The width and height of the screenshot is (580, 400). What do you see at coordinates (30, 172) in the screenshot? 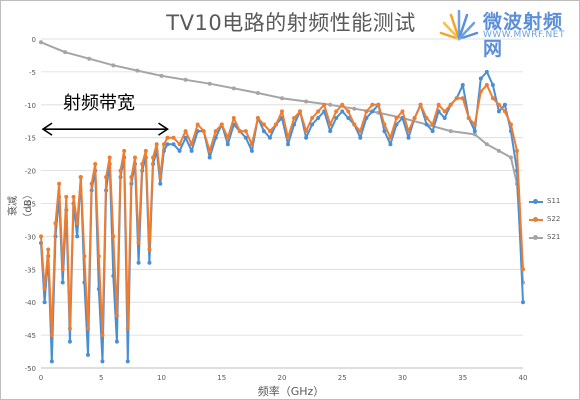
I see `y-tick-label: -20` at bounding box center [30, 172].